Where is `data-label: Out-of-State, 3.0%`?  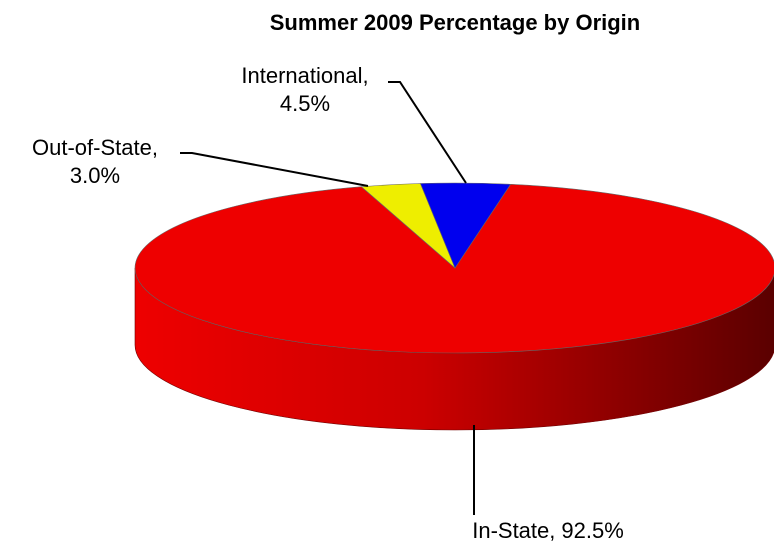
data-label: Out-of-State, 3.0% is located at coordinates (95, 161).